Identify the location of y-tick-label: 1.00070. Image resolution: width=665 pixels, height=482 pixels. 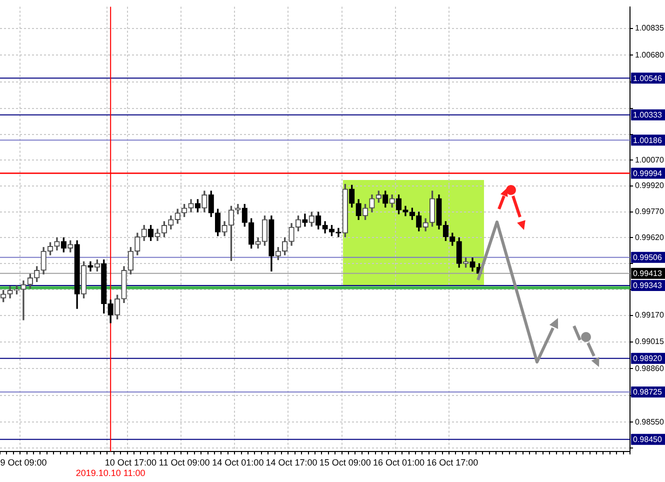
(649, 159).